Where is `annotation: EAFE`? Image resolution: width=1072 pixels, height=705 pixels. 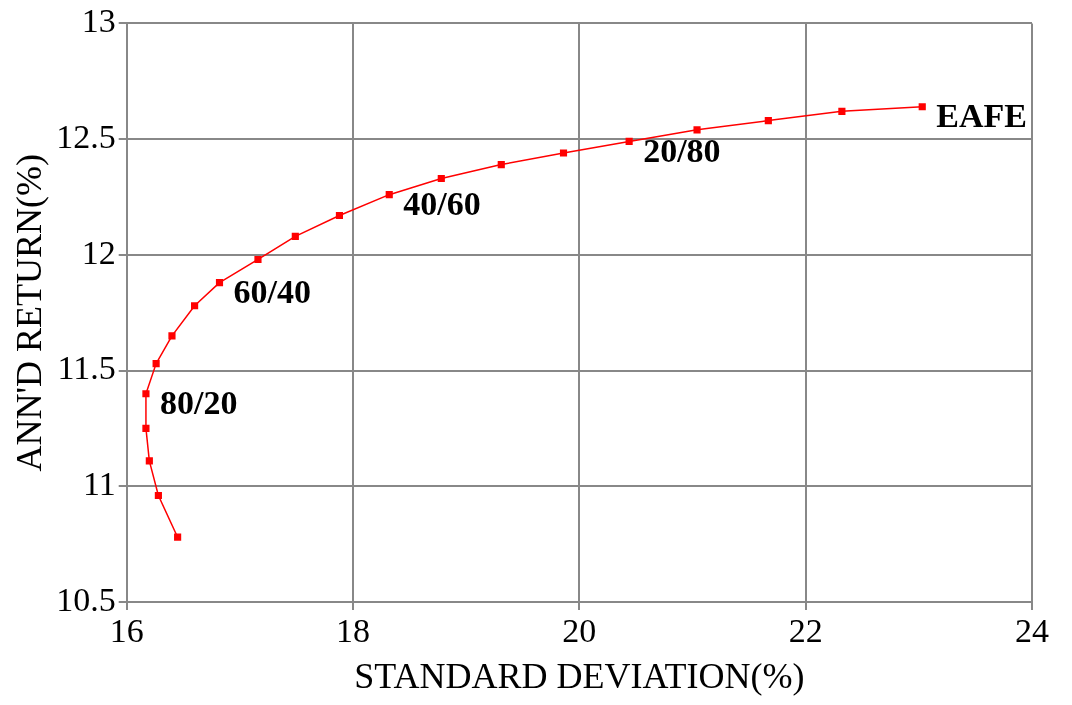
annotation: EAFE is located at coordinates (981, 116).